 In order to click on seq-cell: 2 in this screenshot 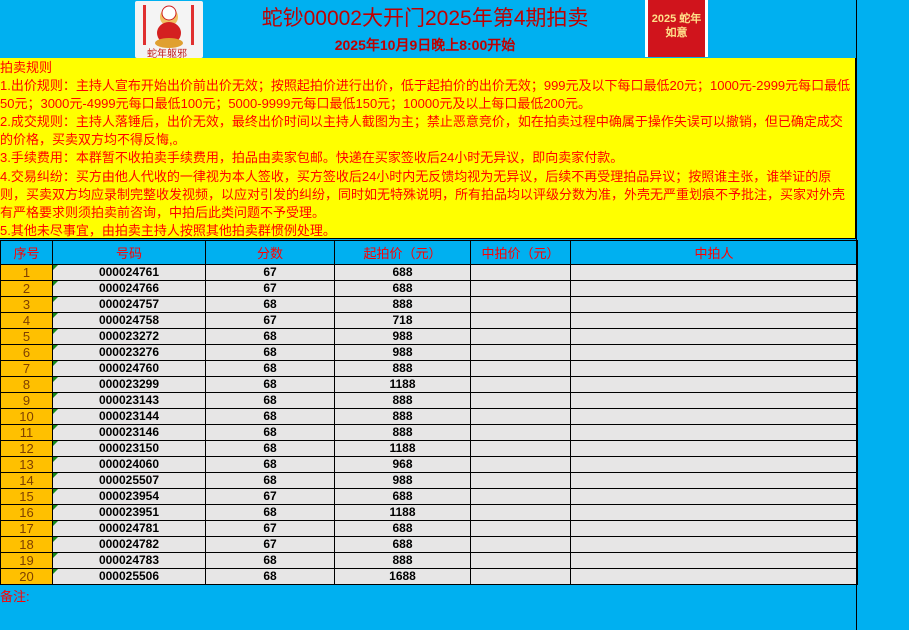, I will do `click(26, 288)`.